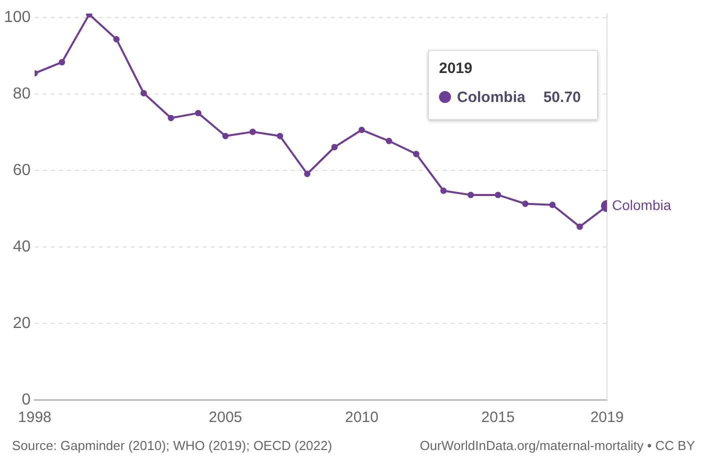  I want to click on annotation: 2019, so click(455, 68).